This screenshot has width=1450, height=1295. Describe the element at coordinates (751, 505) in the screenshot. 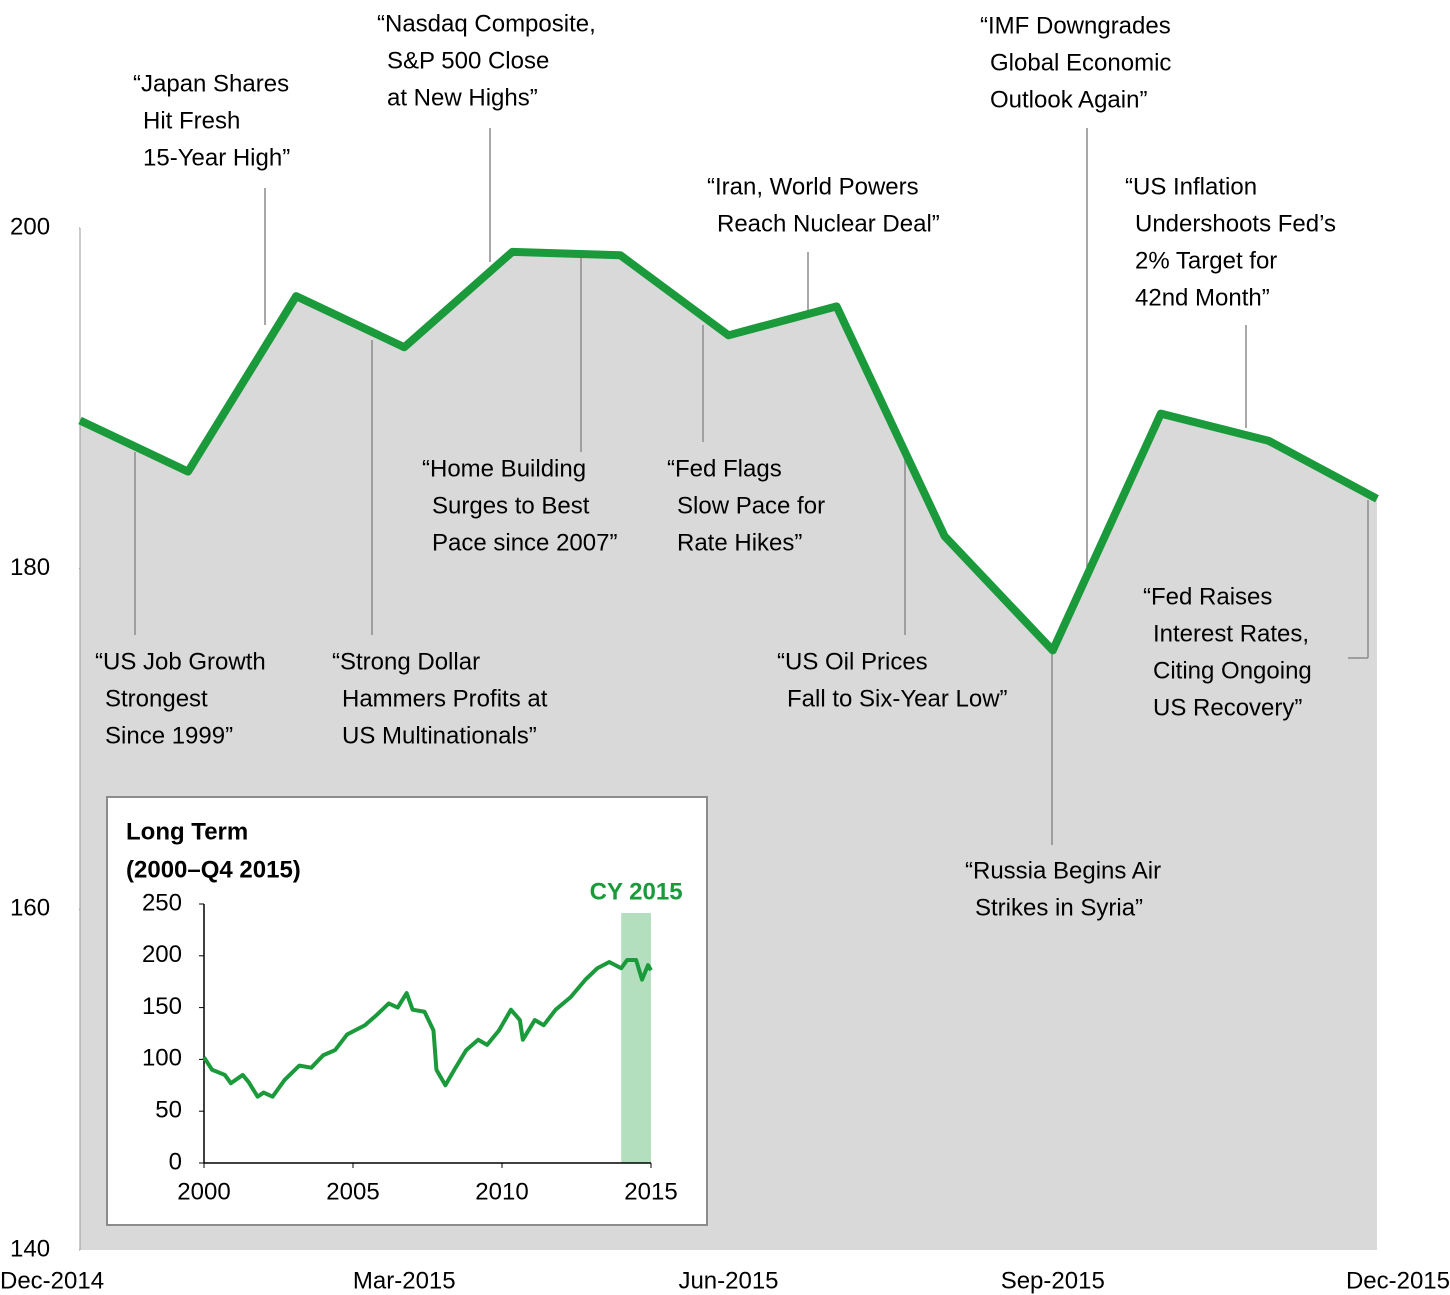

I see `annotation-text: Slow Pace for` at that location.